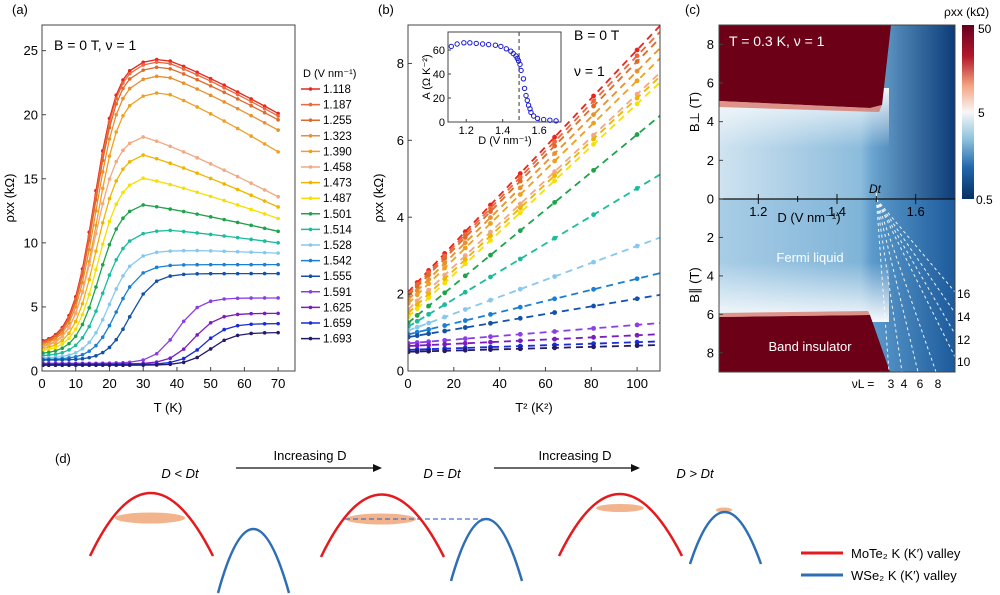  Describe the element at coordinates (337, 121) in the screenshot. I see `legend-label: 1.255` at that location.